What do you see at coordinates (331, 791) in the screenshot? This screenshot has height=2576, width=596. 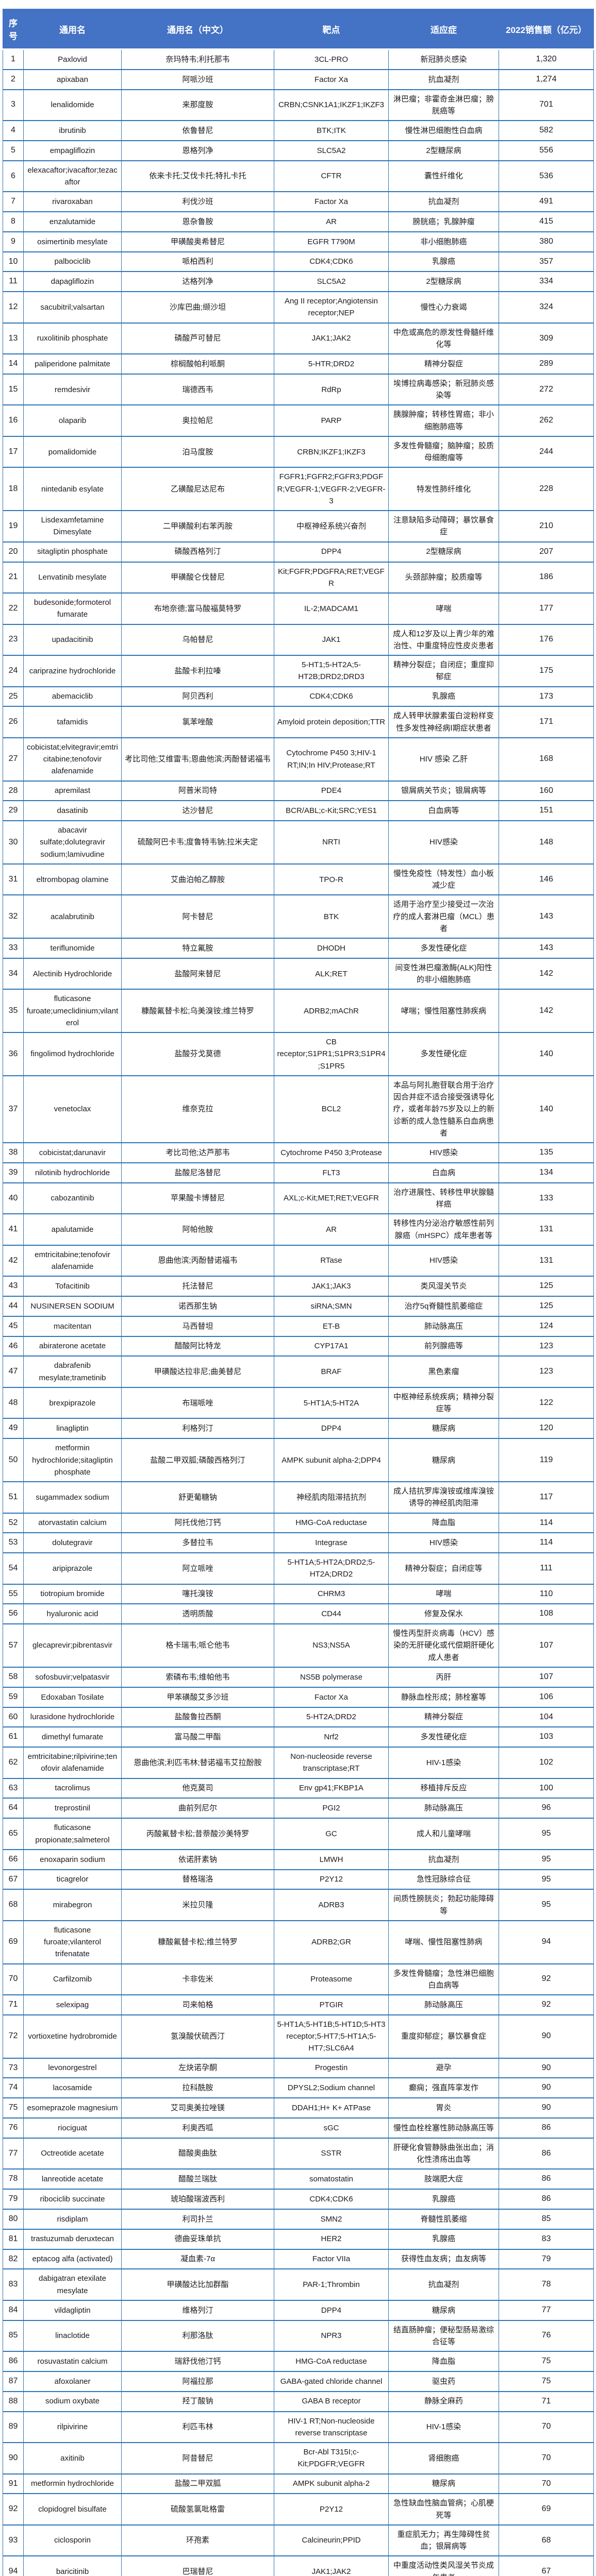 I see `cell-target: PDE4` at bounding box center [331, 791].